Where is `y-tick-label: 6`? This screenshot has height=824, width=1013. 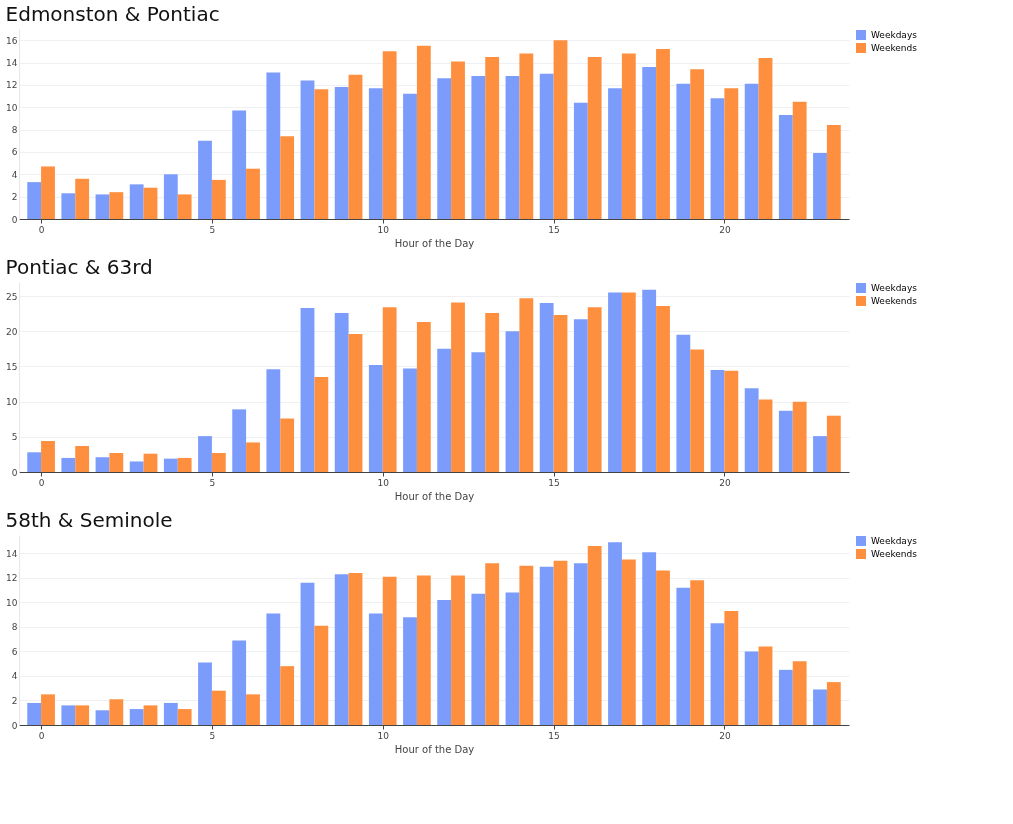
y-tick-label: 6 is located at coordinates (14, 152).